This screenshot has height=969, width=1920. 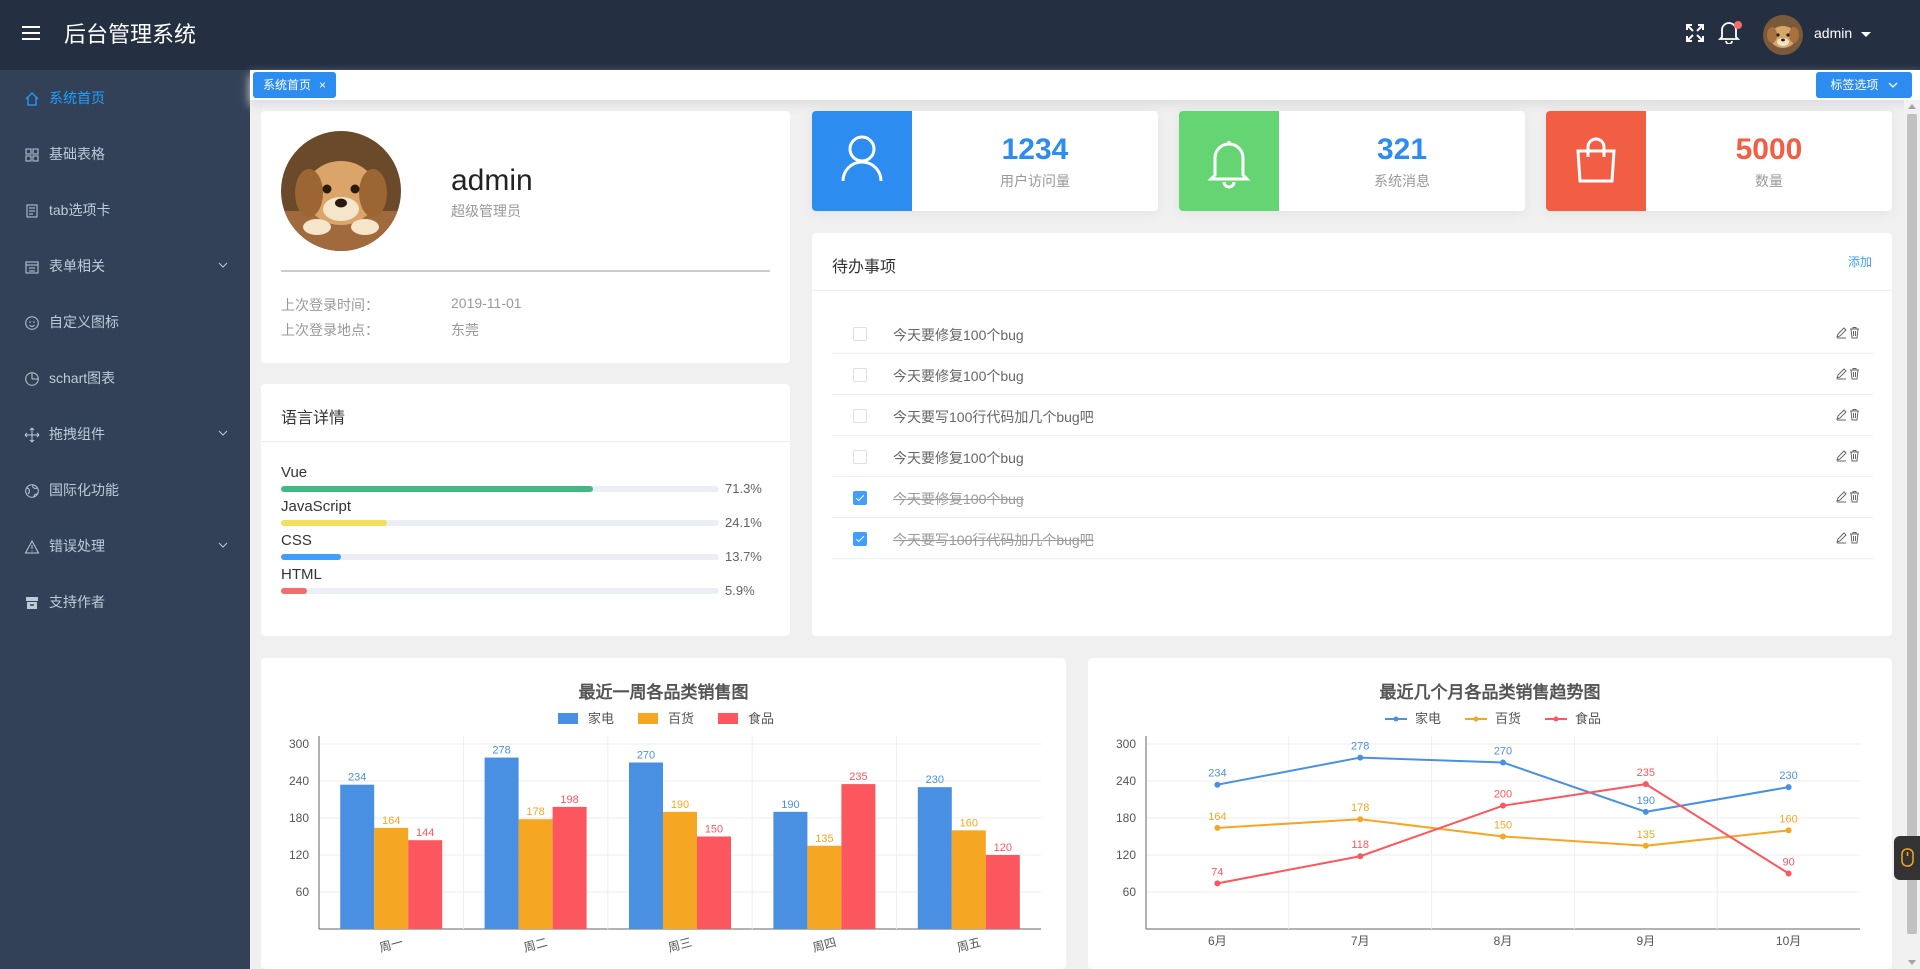 What do you see at coordinates (1907, 858) in the screenshot?
I see `side-widget` at bounding box center [1907, 858].